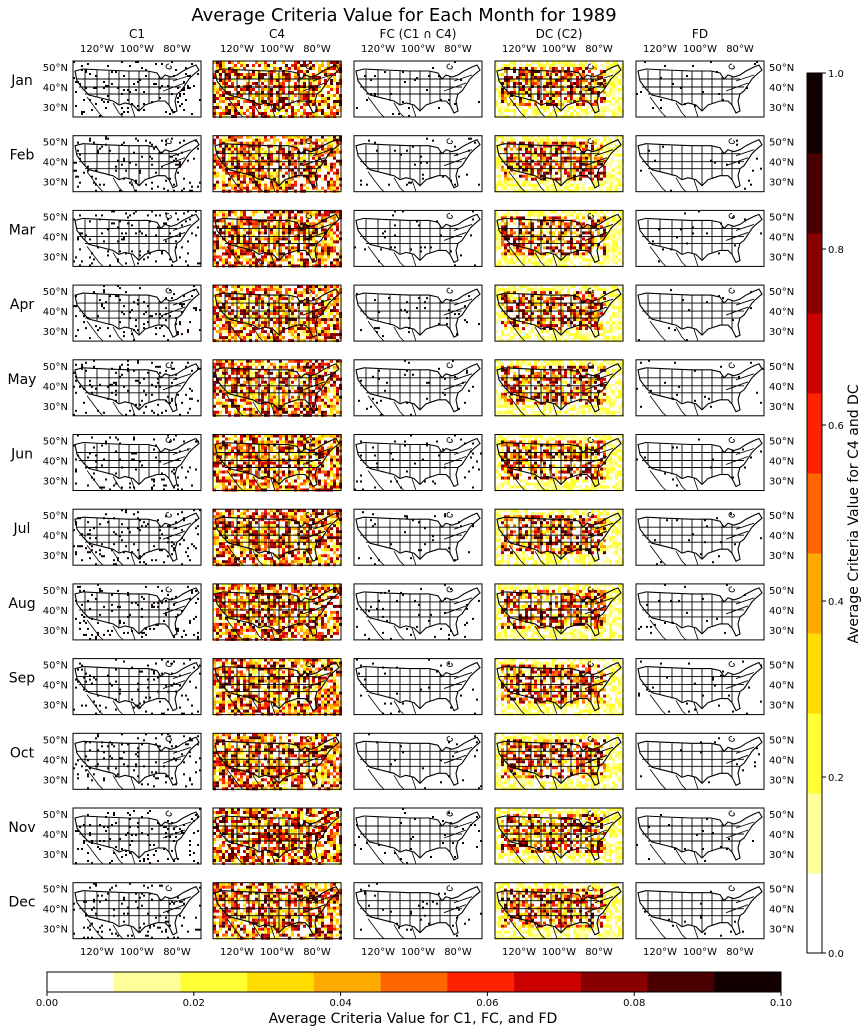 This screenshot has width=868, height=1034. What do you see at coordinates (487, 1003) in the screenshot?
I see `colorbar-tick-label: 0.06` at bounding box center [487, 1003].